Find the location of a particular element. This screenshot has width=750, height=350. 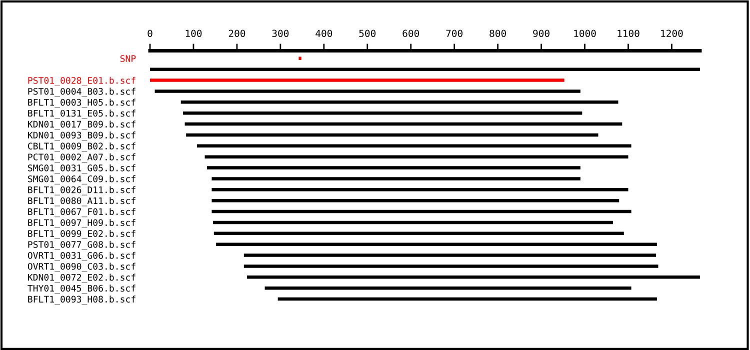

y-tick-label: PST01_0004_B03.b.scf is located at coordinates (82, 92).